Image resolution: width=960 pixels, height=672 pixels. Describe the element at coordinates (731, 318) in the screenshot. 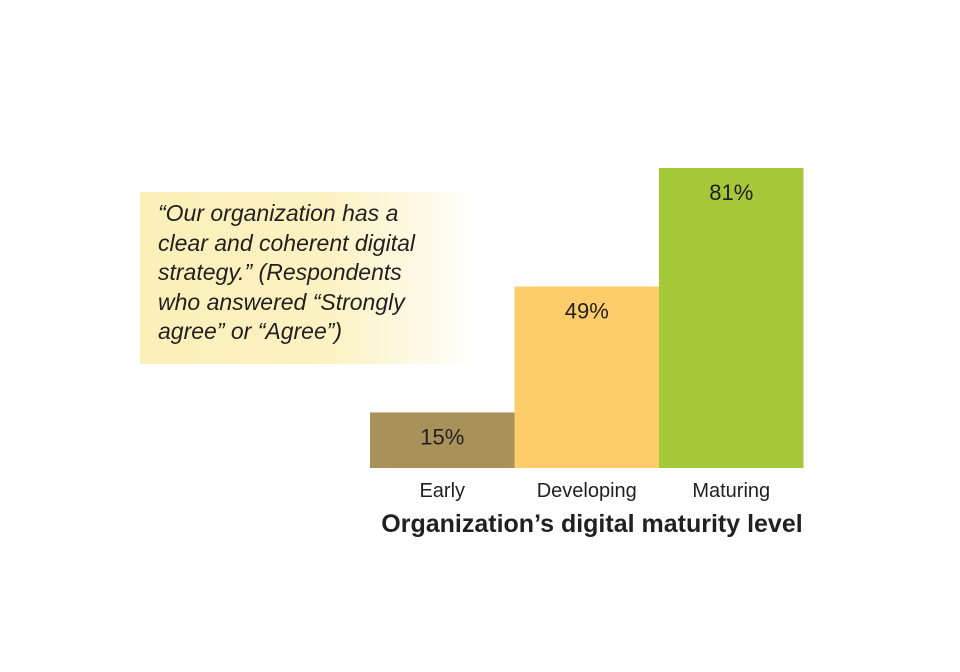

I see `bar-maturing` at that location.